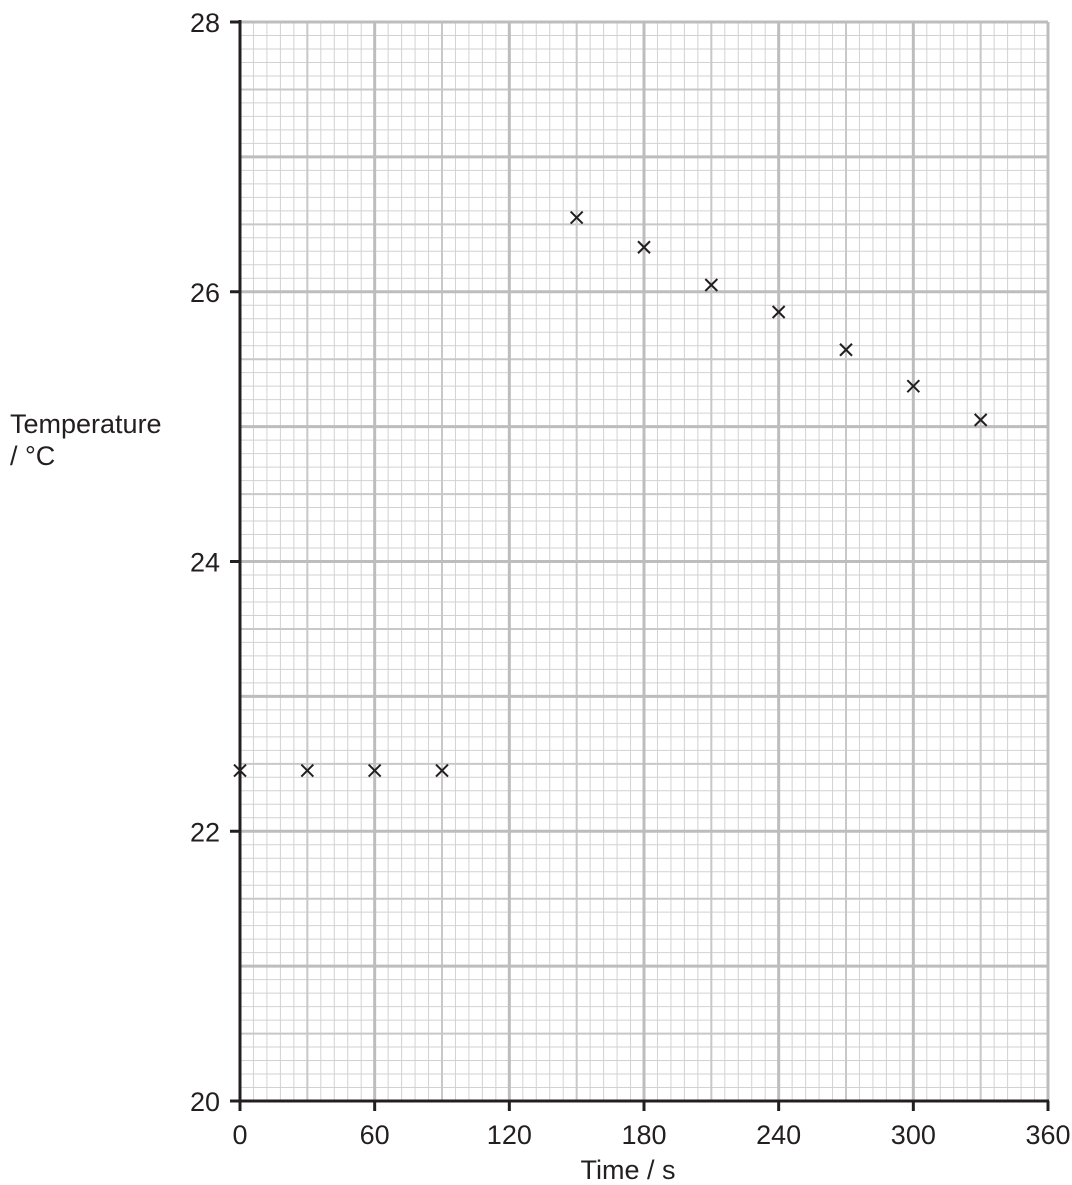 This screenshot has width=1072, height=1185. I want to click on x-tick-label: 60, so click(375, 1135).